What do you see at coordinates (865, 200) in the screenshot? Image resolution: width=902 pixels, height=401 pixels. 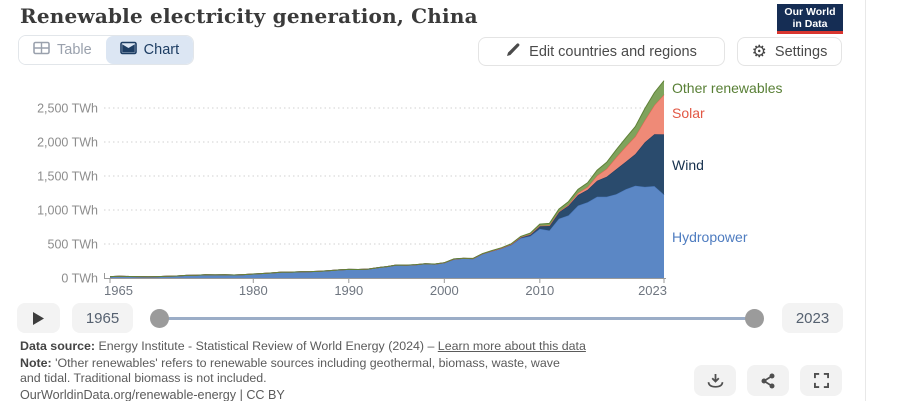 I see `panel-right-border` at bounding box center [865, 200].